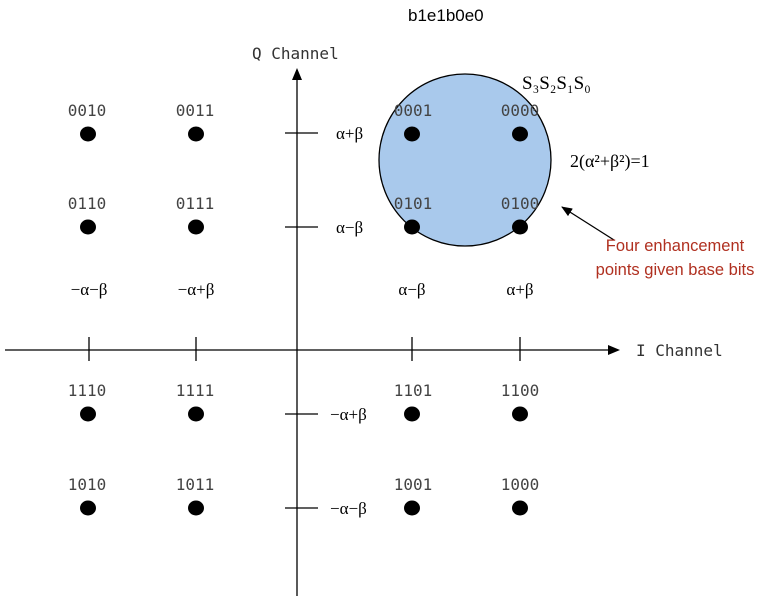 The image size is (779, 603). Describe the element at coordinates (519, 289) in the screenshot. I see `i-tick-label: α+β` at that location.